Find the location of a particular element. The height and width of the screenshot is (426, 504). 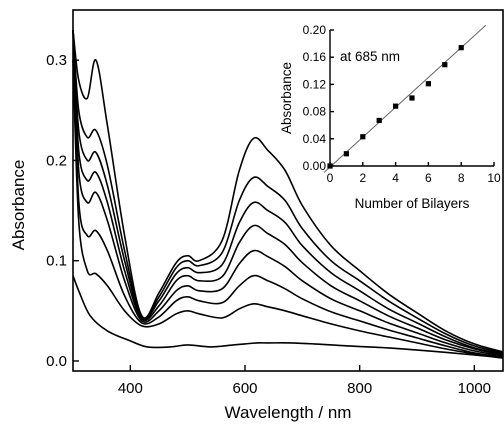

inset-y-axis-title: Absorbance is located at coordinates (286, 98).